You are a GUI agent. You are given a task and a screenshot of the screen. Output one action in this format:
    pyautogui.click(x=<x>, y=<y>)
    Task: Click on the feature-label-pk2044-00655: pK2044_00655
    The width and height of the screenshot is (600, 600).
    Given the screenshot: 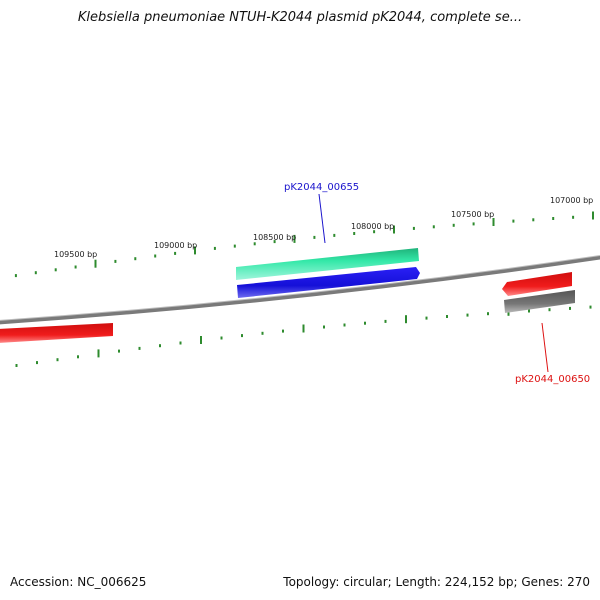 What is the action you would take?
    pyautogui.click(x=321, y=187)
    